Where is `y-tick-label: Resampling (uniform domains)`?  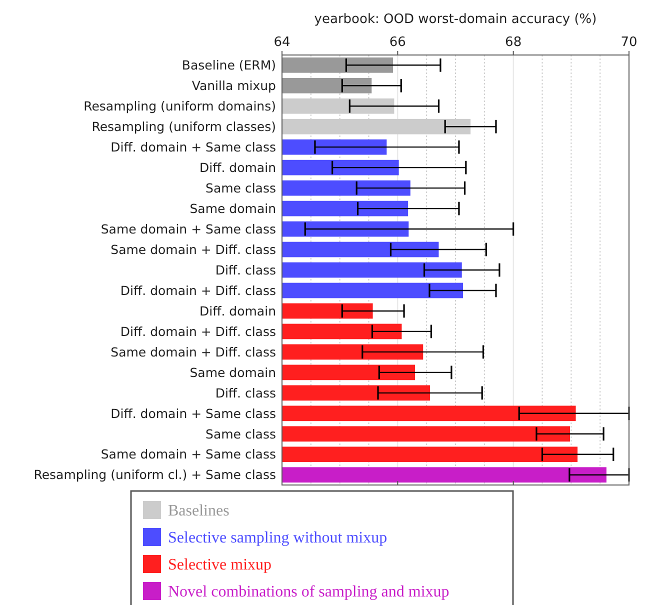
y-tick-label: Resampling (uniform domains) is located at coordinates (180, 106).